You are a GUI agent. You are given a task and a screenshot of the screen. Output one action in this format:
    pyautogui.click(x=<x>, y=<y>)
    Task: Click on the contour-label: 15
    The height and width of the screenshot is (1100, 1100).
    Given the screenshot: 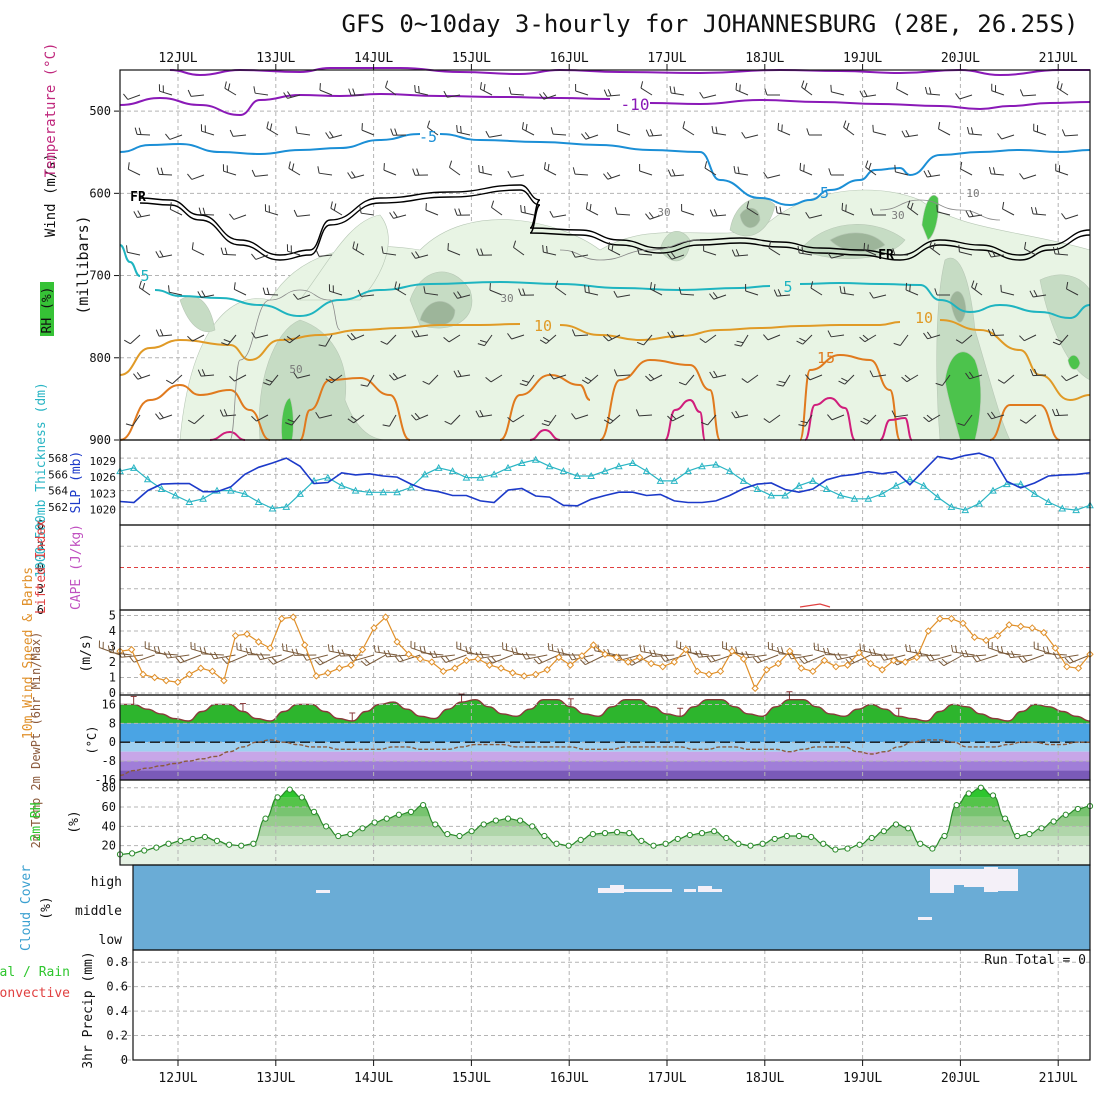 What is the action you would take?
    pyautogui.click(x=826, y=358)
    